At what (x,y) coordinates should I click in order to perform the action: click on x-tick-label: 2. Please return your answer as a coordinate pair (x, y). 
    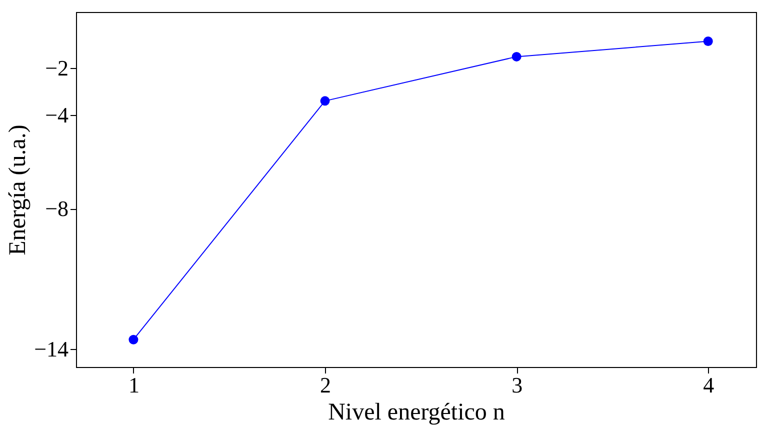
    Looking at the image, I should click on (326, 385).